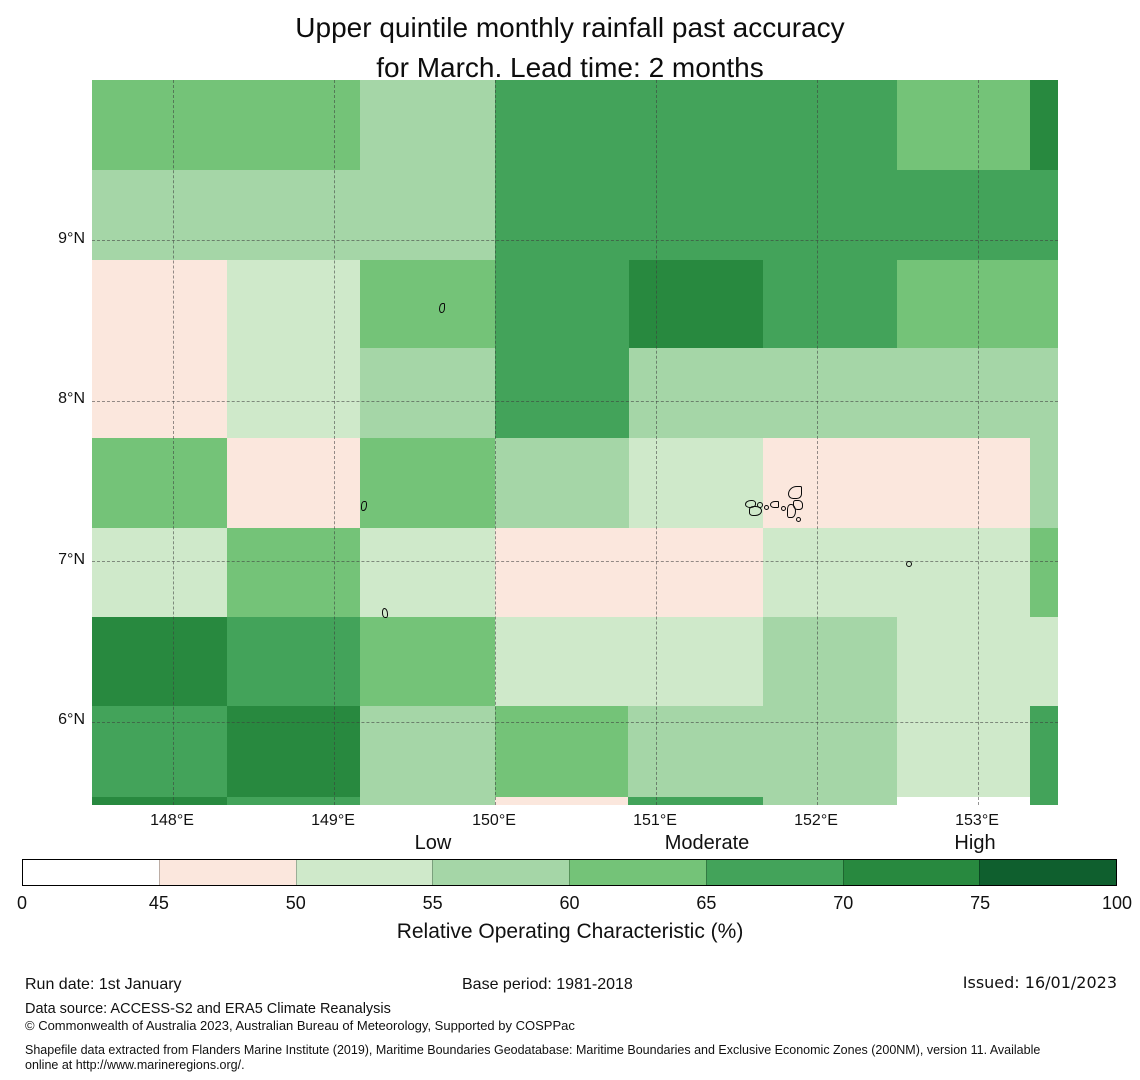  Describe the element at coordinates (816, 820) in the screenshot. I see `x-tick-label: 152°E` at that location.